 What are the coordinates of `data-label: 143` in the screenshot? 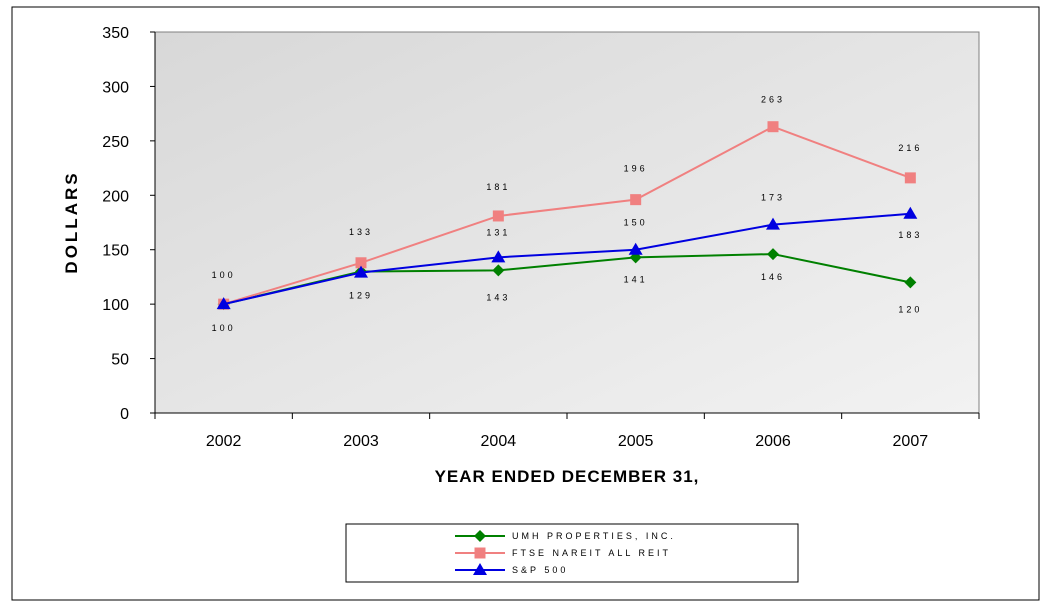 It's located at (498, 297).